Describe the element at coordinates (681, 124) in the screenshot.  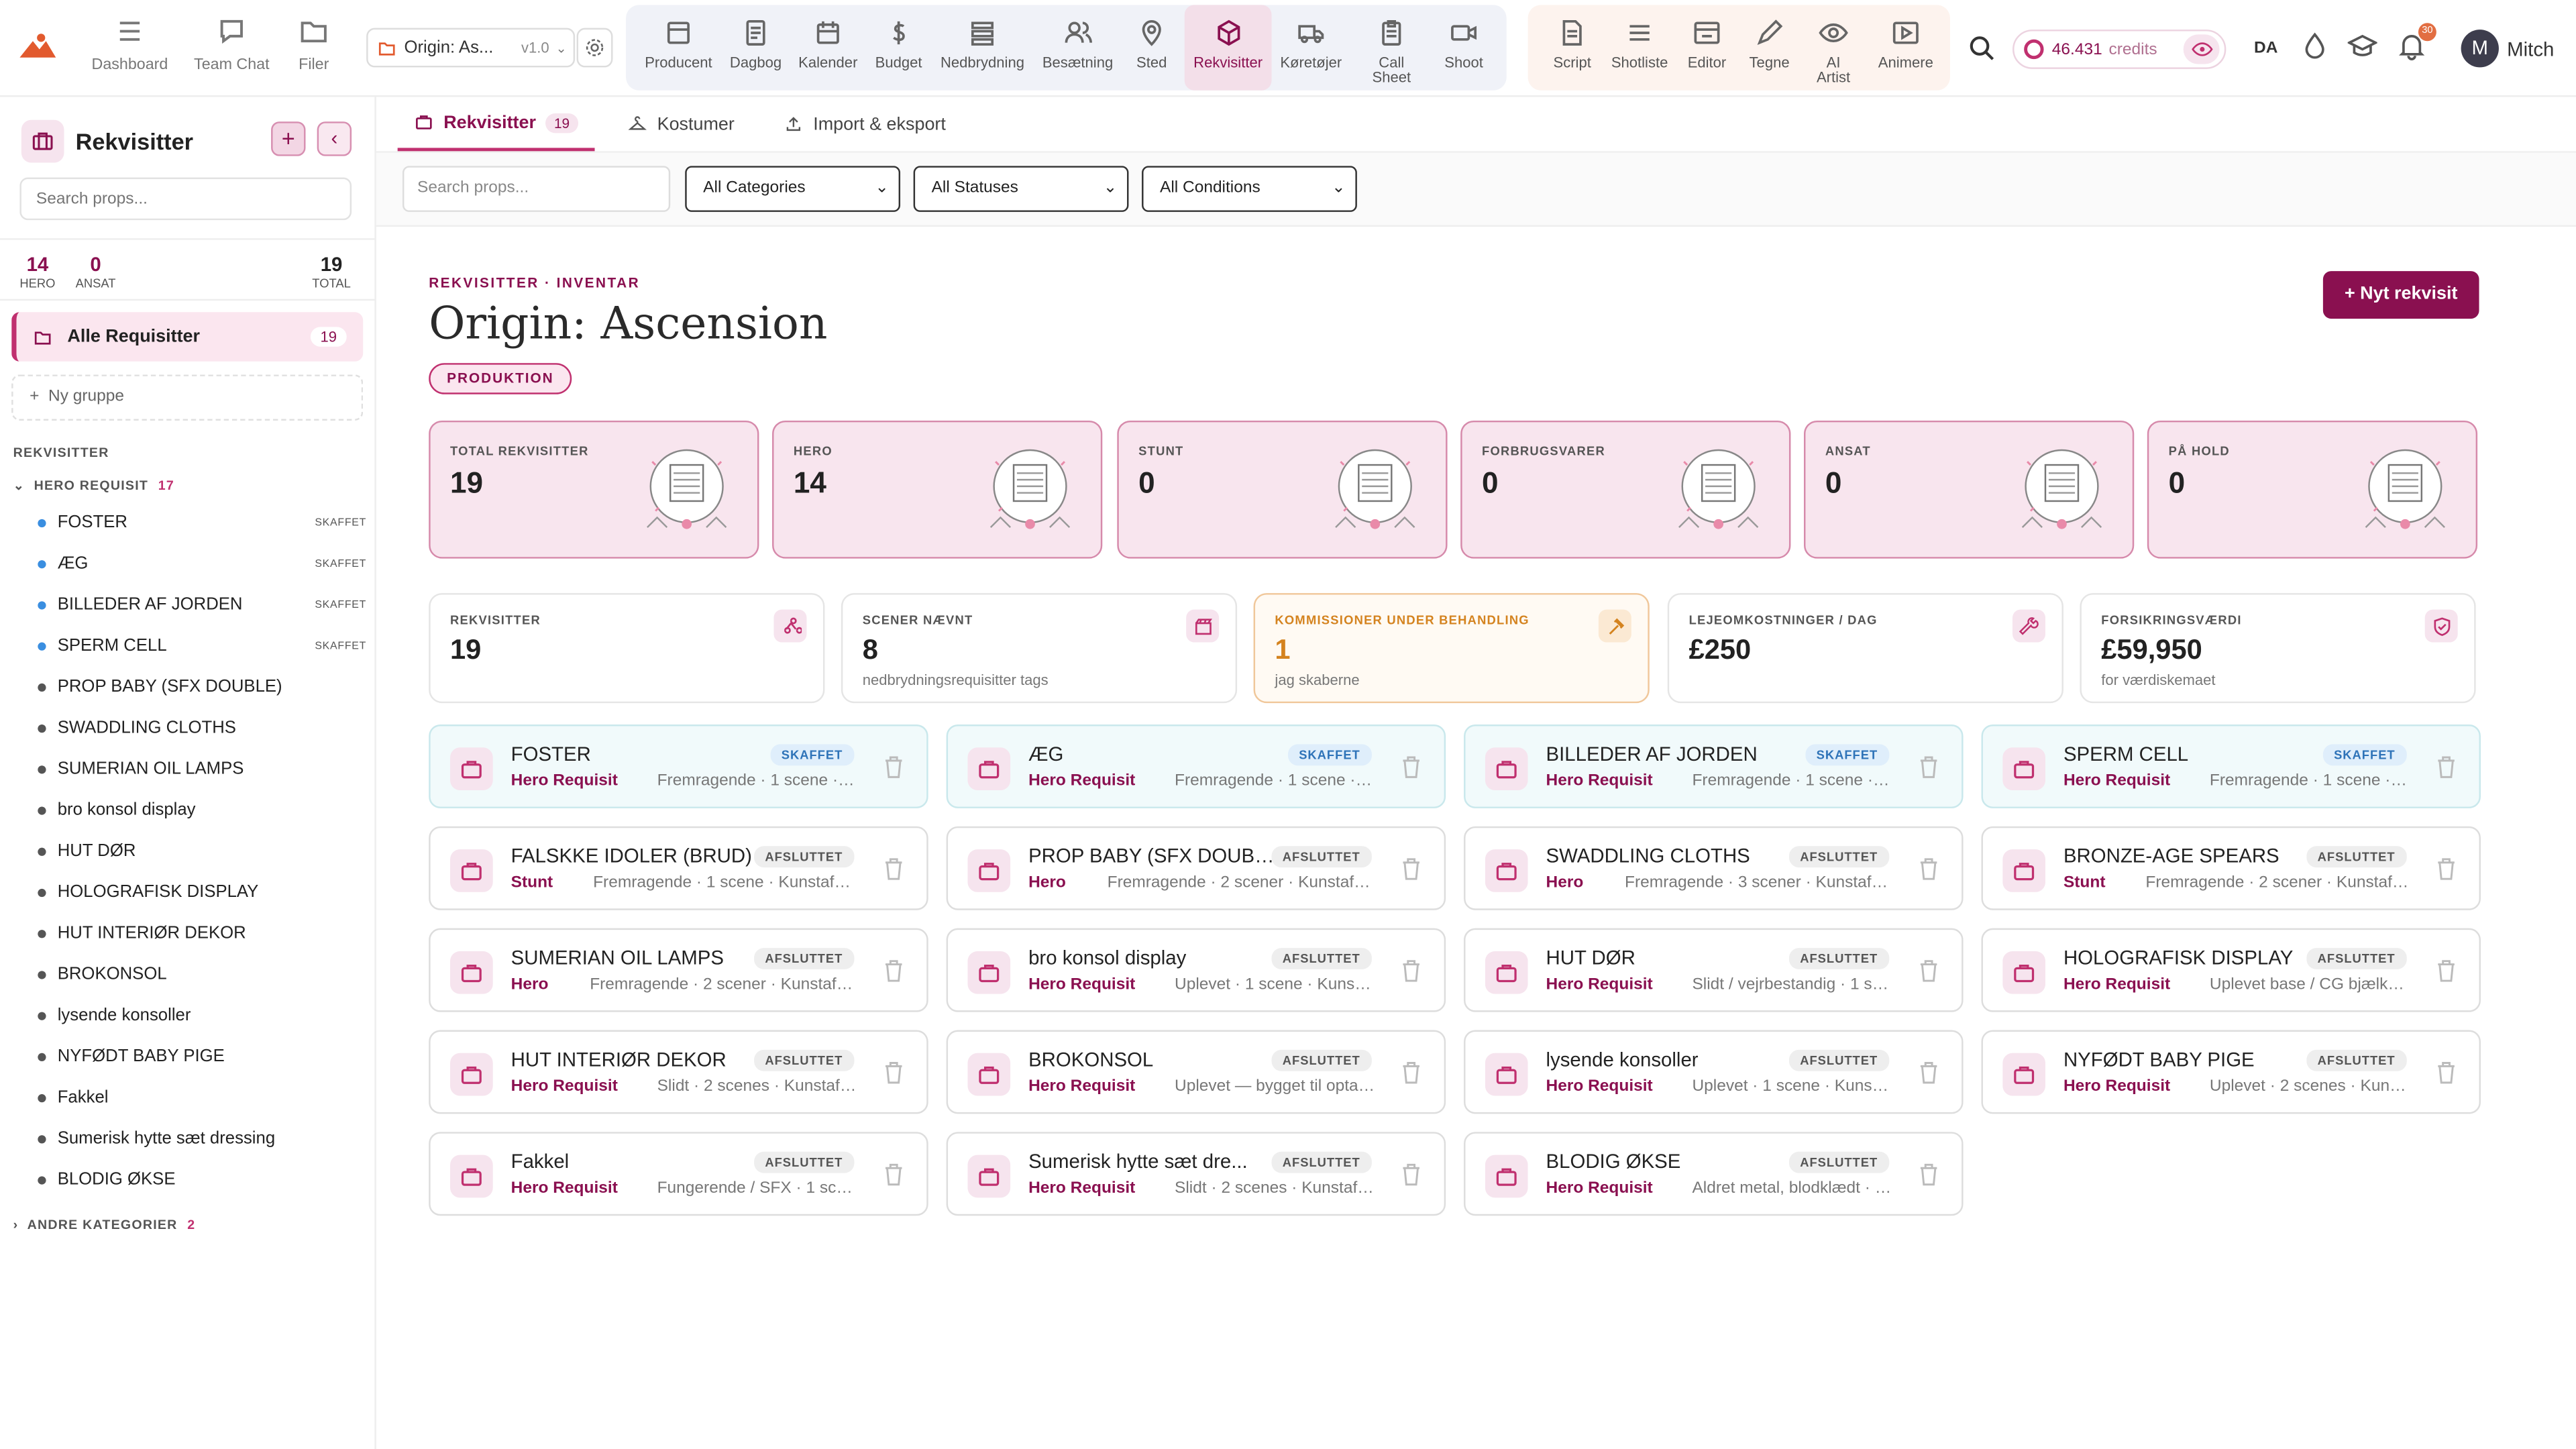
I see `tab-kostumer: Kostumer` at that location.